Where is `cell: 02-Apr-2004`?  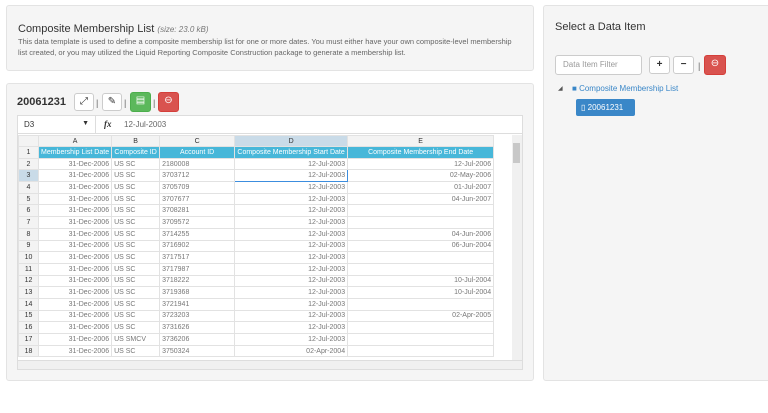 cell: 02-Apr-2004 is located at coordinates (291, 351).